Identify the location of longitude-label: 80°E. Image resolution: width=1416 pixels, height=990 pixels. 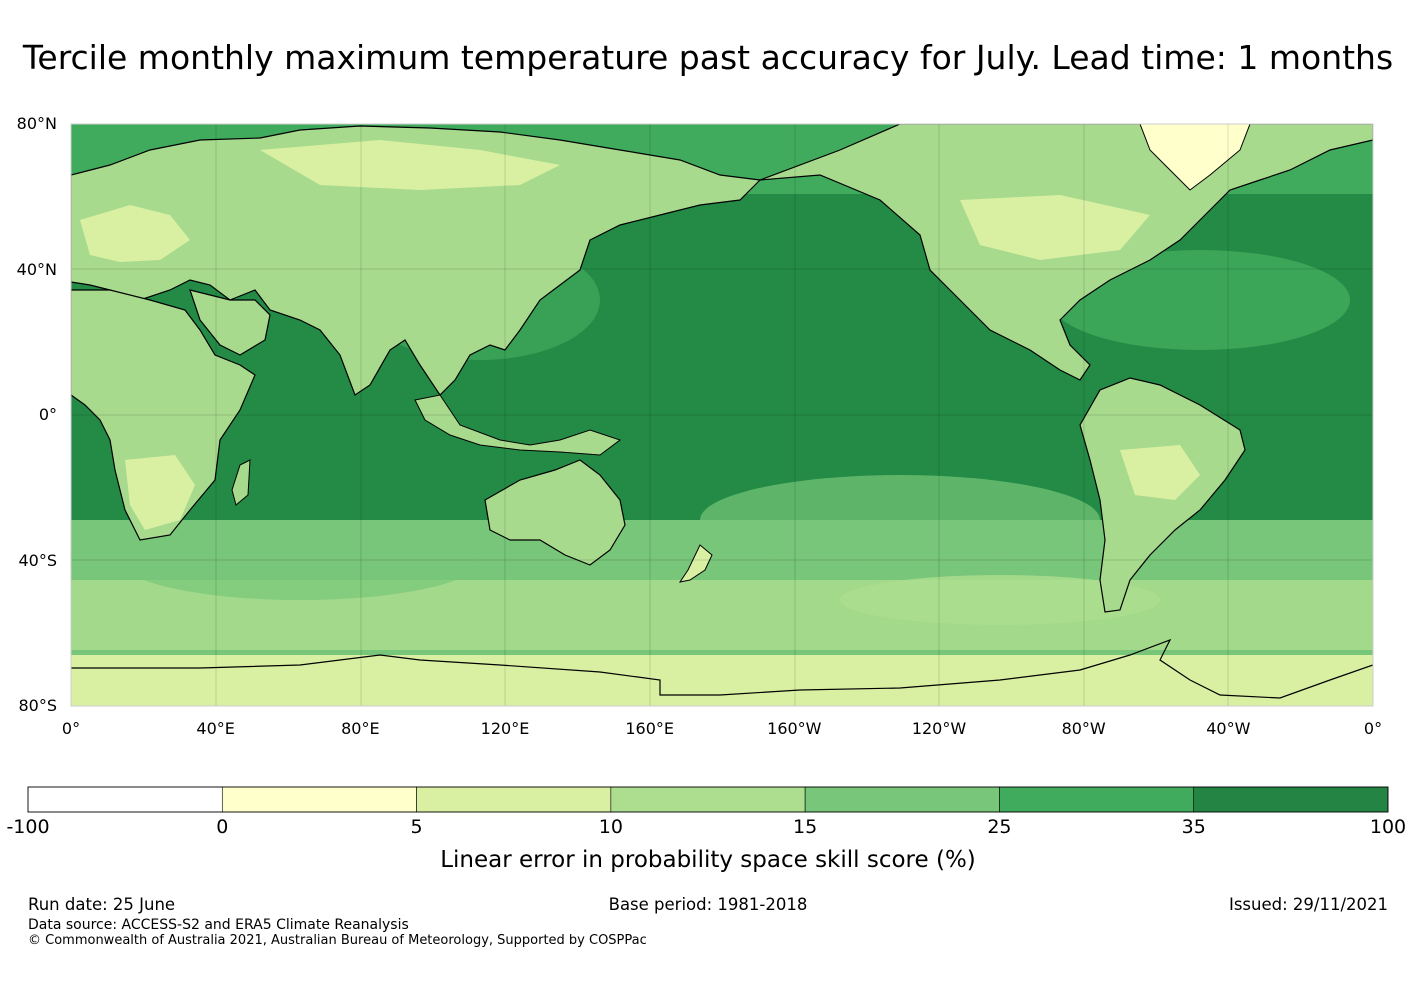
(360, 728).